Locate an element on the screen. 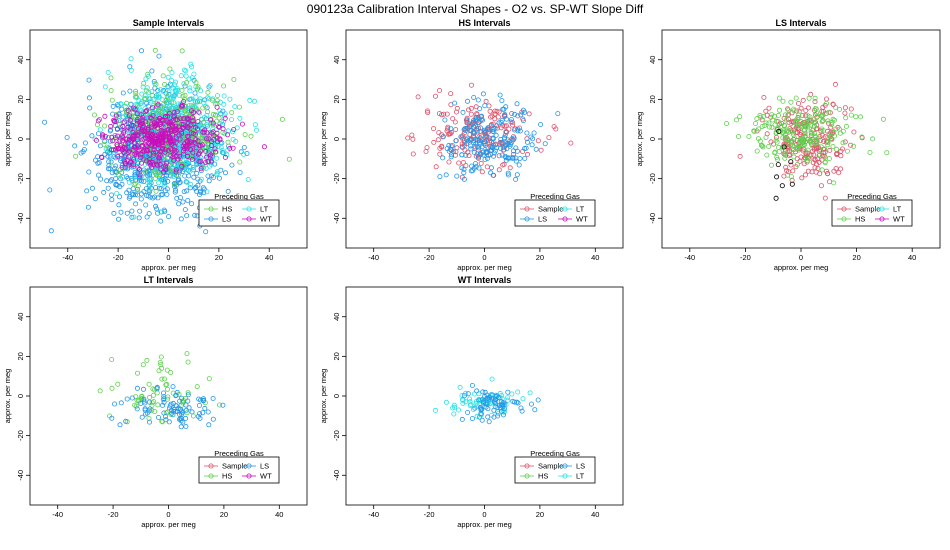  x-axis-label: approx. per meg is located at coordinates (168, 267).